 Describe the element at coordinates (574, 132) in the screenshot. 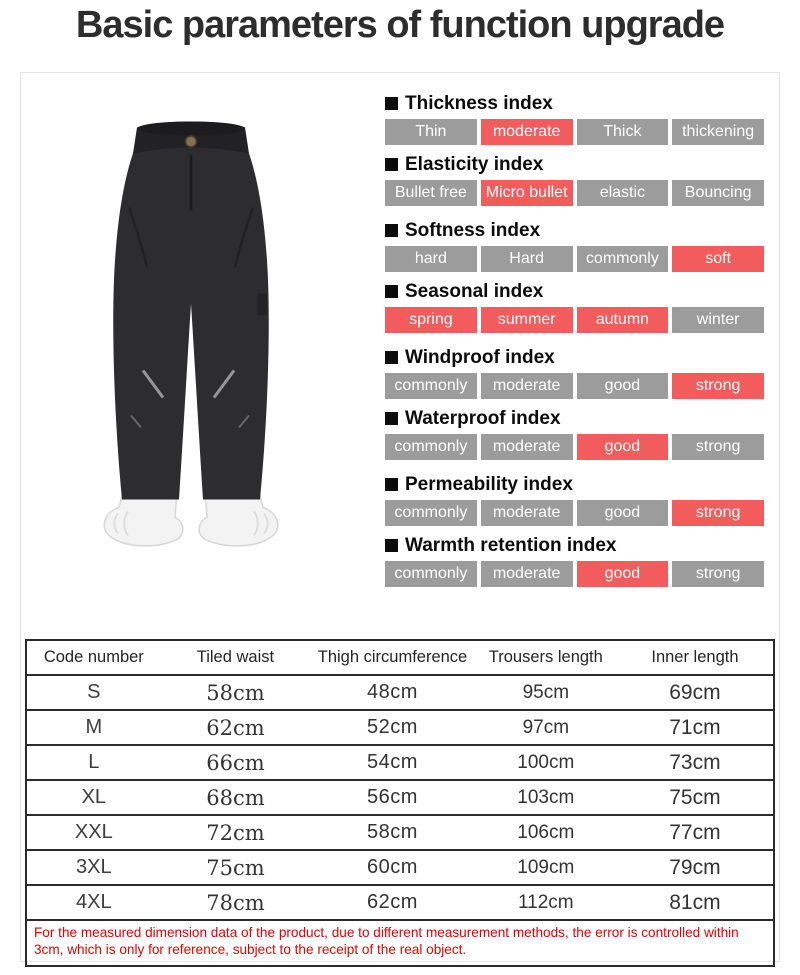

I see `index-option-bar: Thin moderate Thick thickening` at that location.